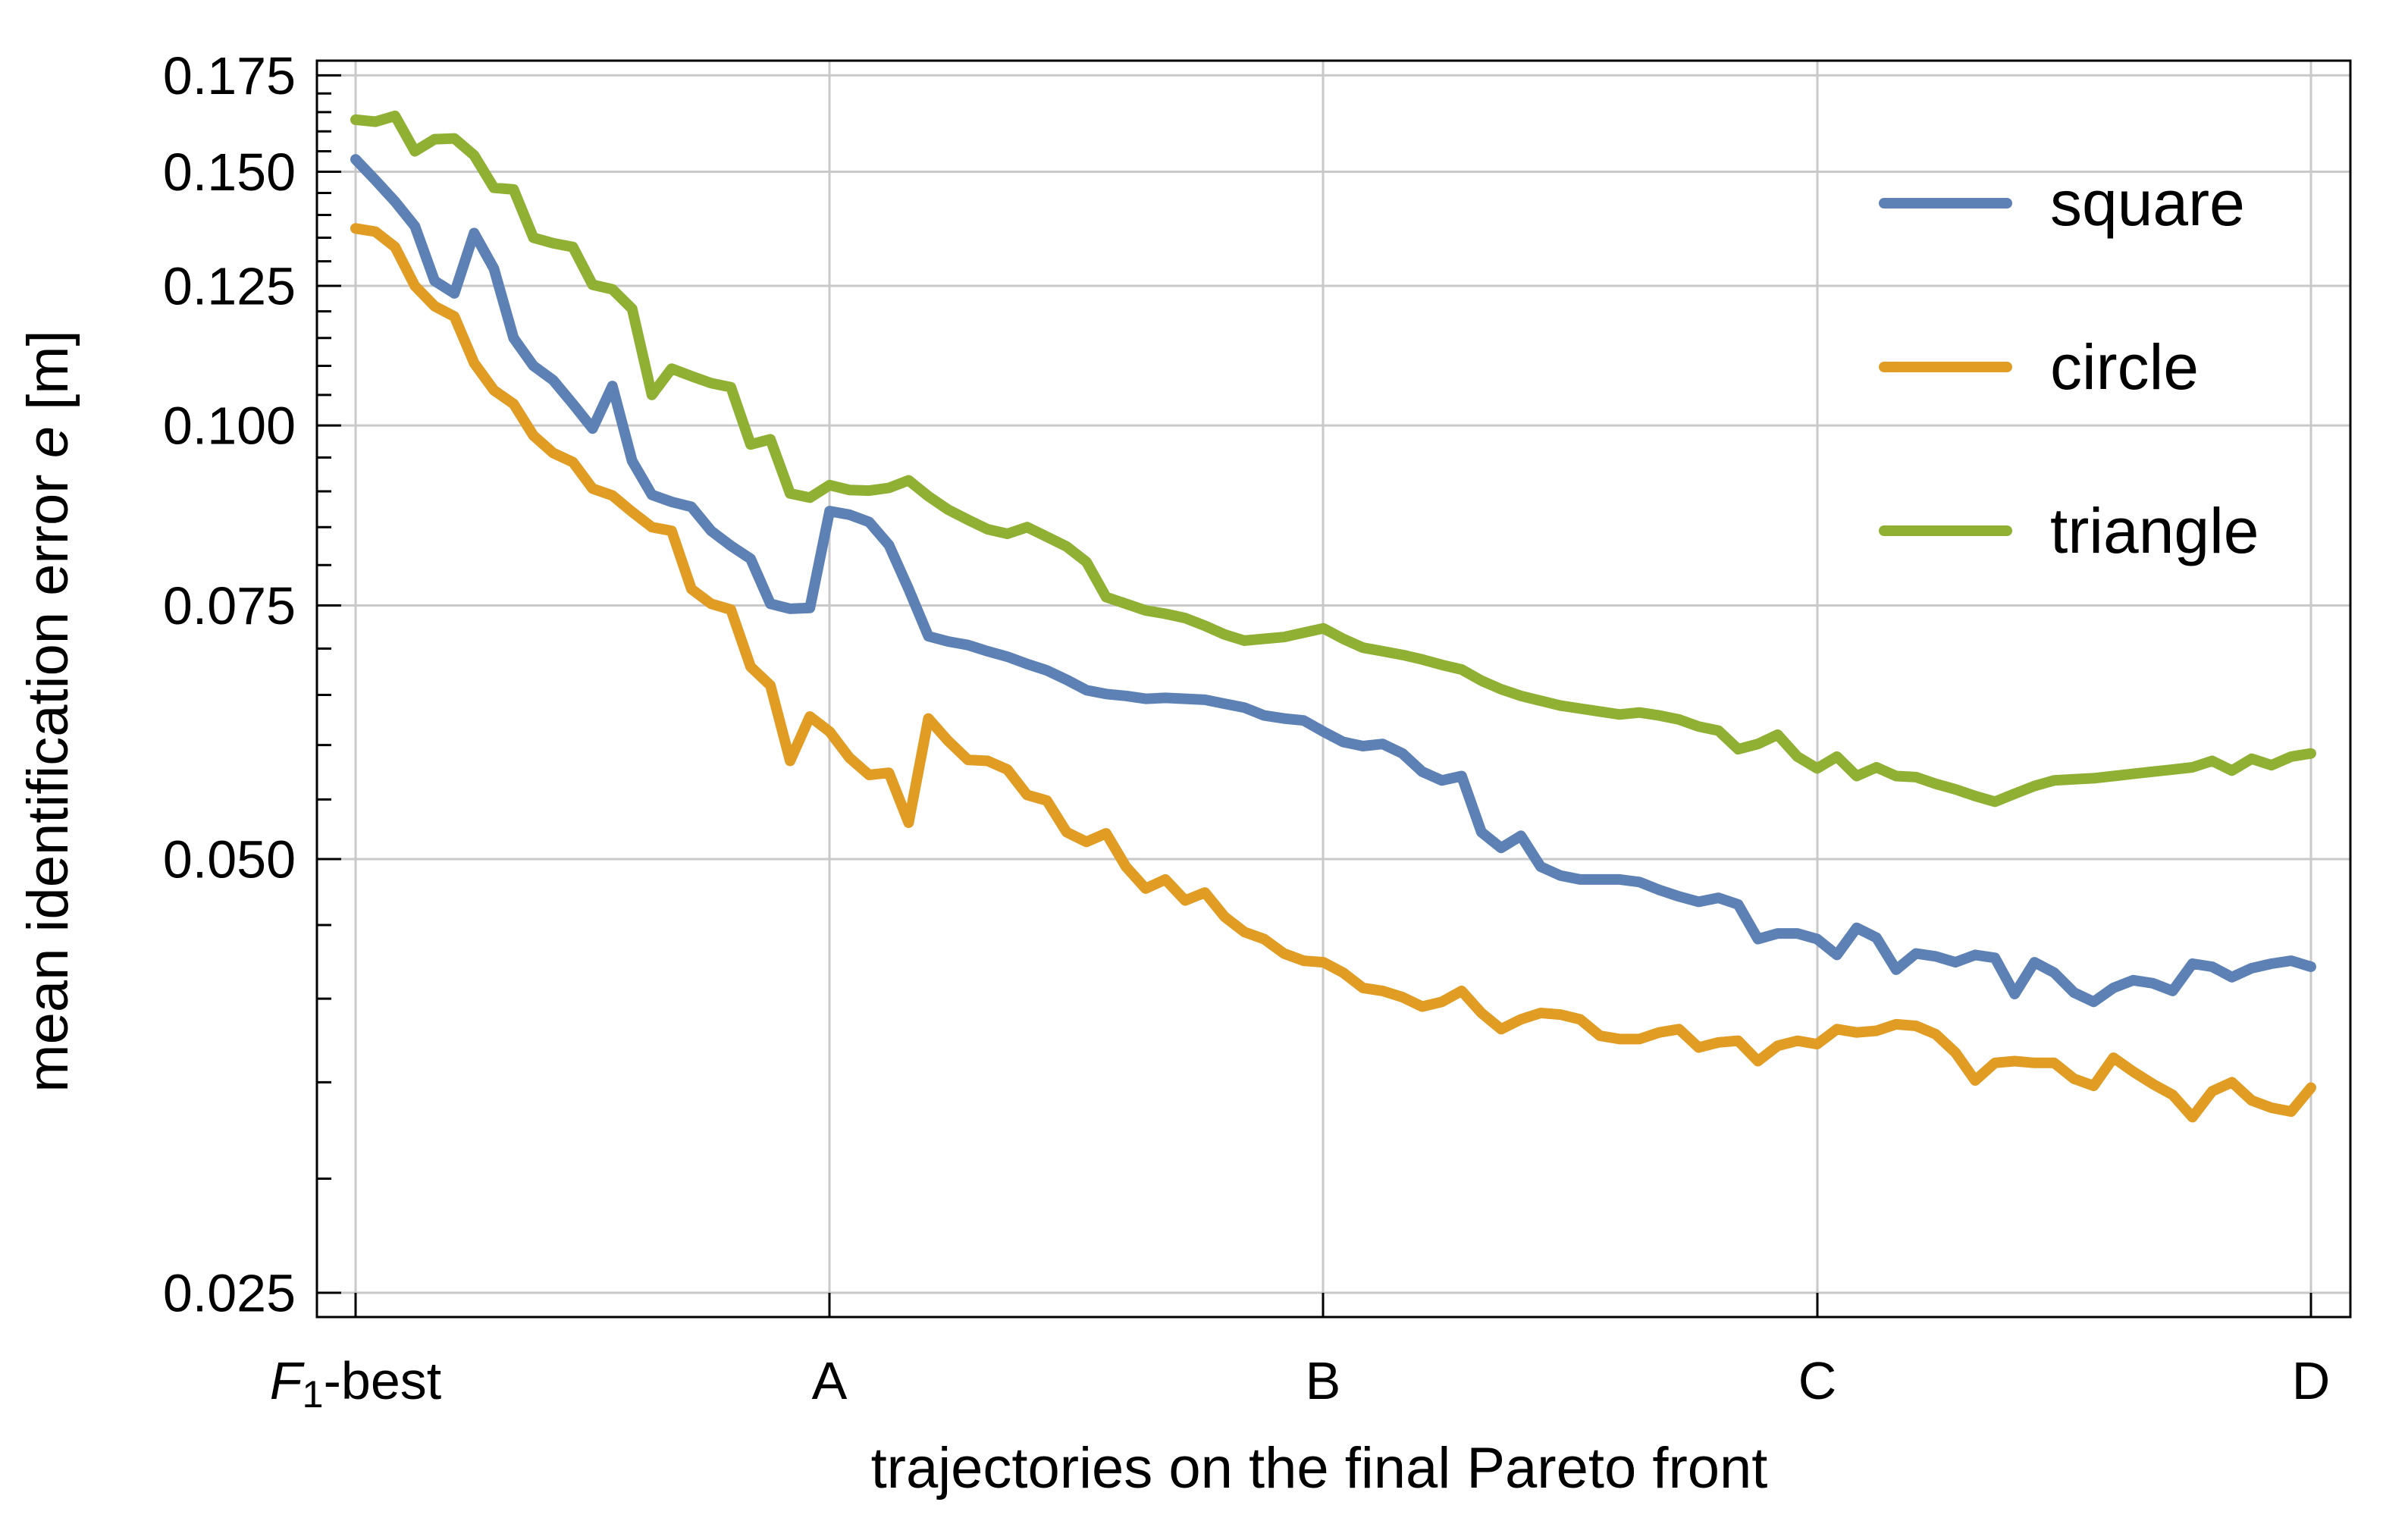  Describe the element at coordinates (48, 775) in the screenshot. I see `y-axis-label-prefix: mean identification error` at that location.